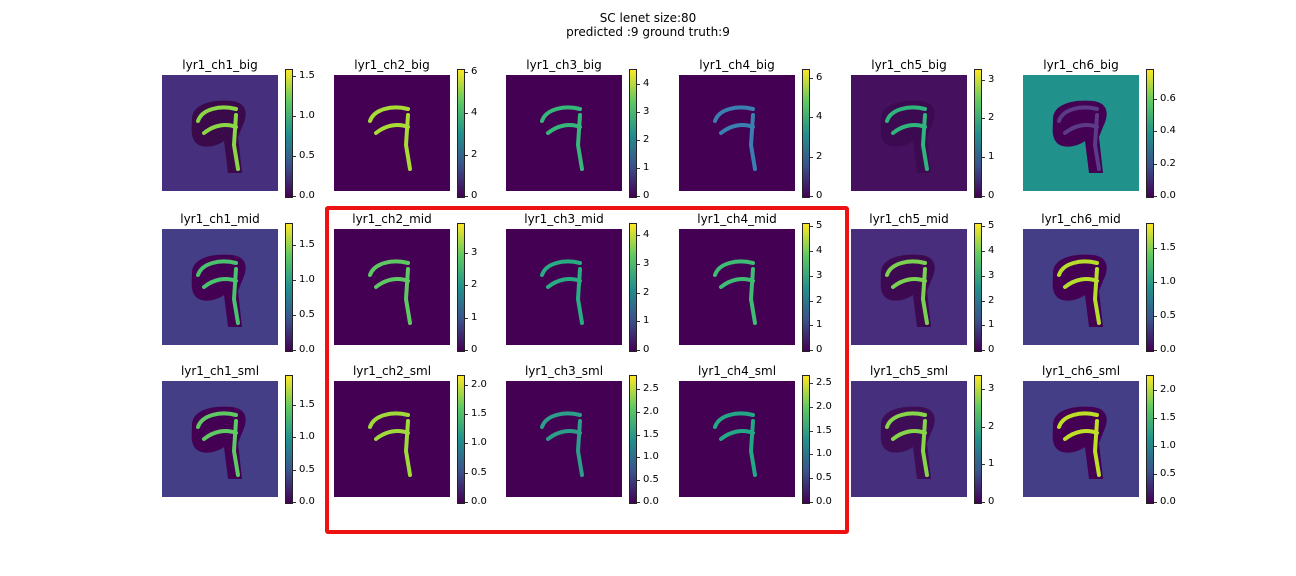 This screenshot has height=576, width=1296. Describe the element at coordinates (392, 371) in the screenshot. I see `panel-title: lyr1_ch2_sml` at that location.